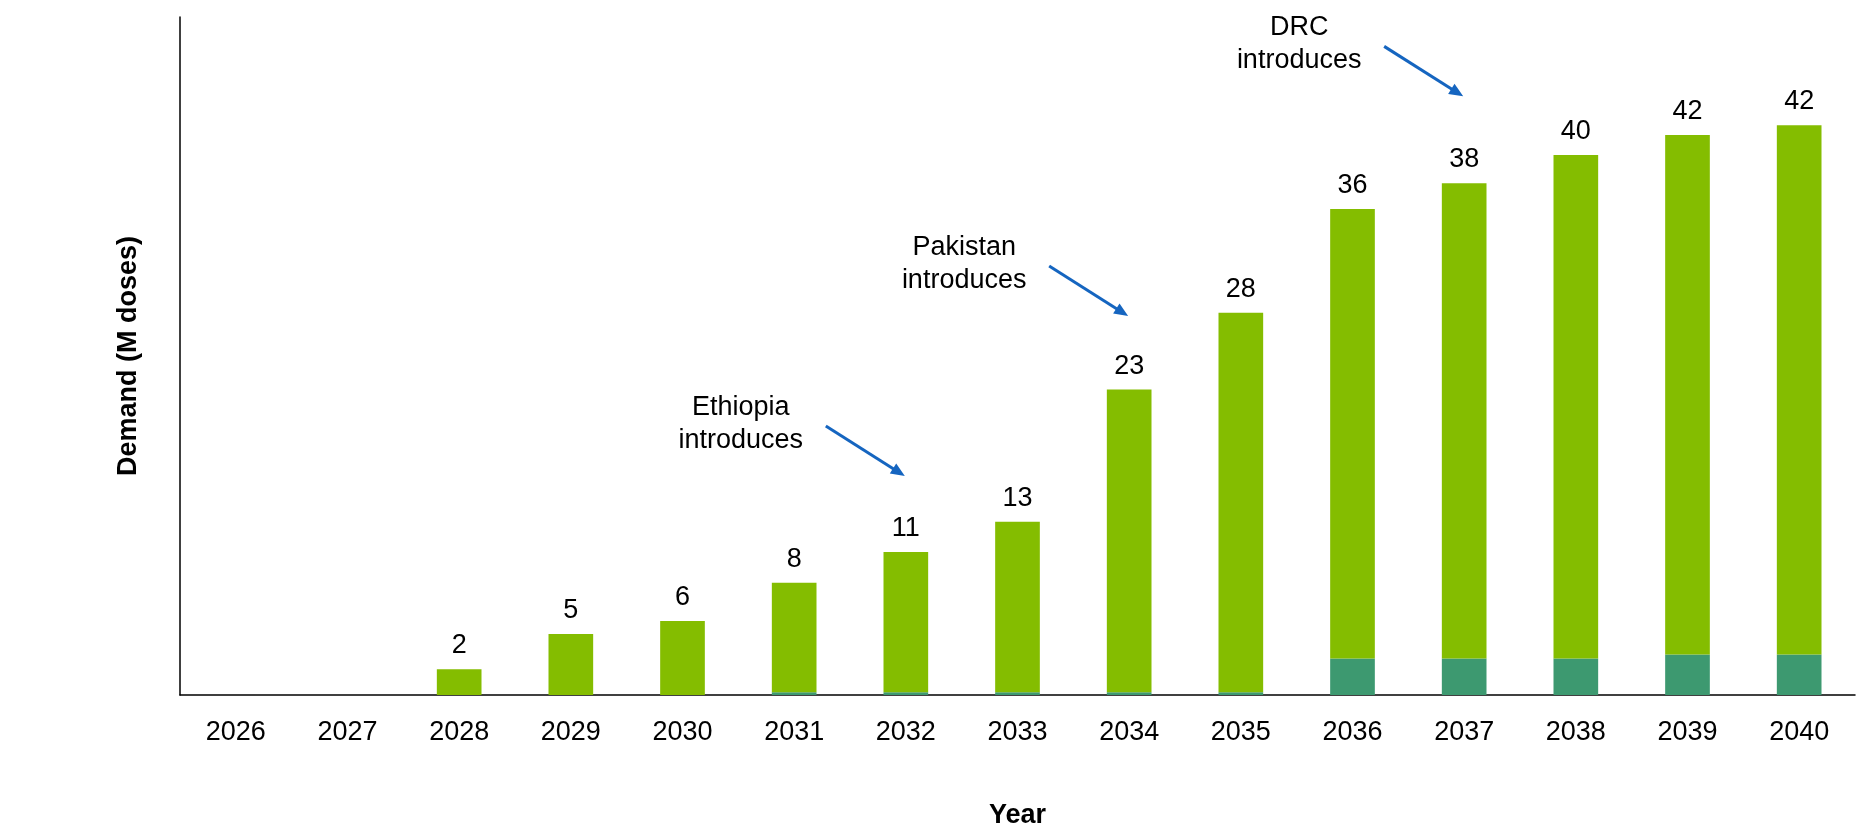  Describe the element at coordinates (1129, 730) in the screenshot. I see `x-tick-label: 2034` at that location.